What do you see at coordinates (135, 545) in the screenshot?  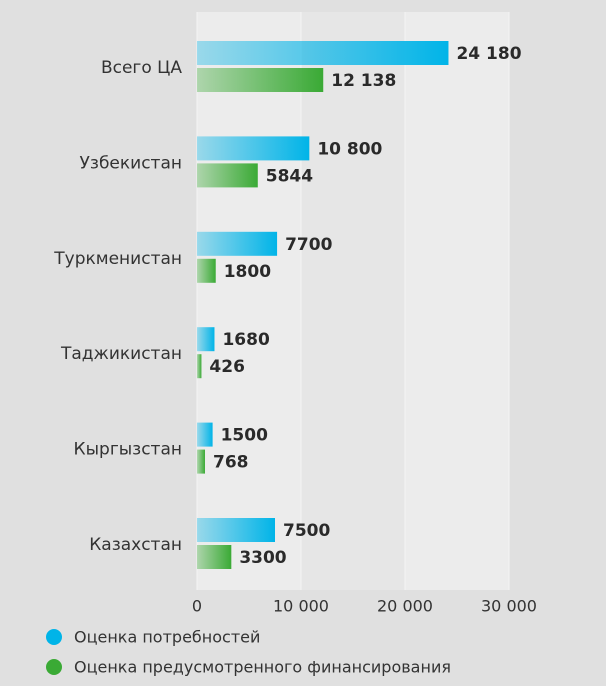 I see `y-tick-label: Казахстан` at bounding box center [135, 545].